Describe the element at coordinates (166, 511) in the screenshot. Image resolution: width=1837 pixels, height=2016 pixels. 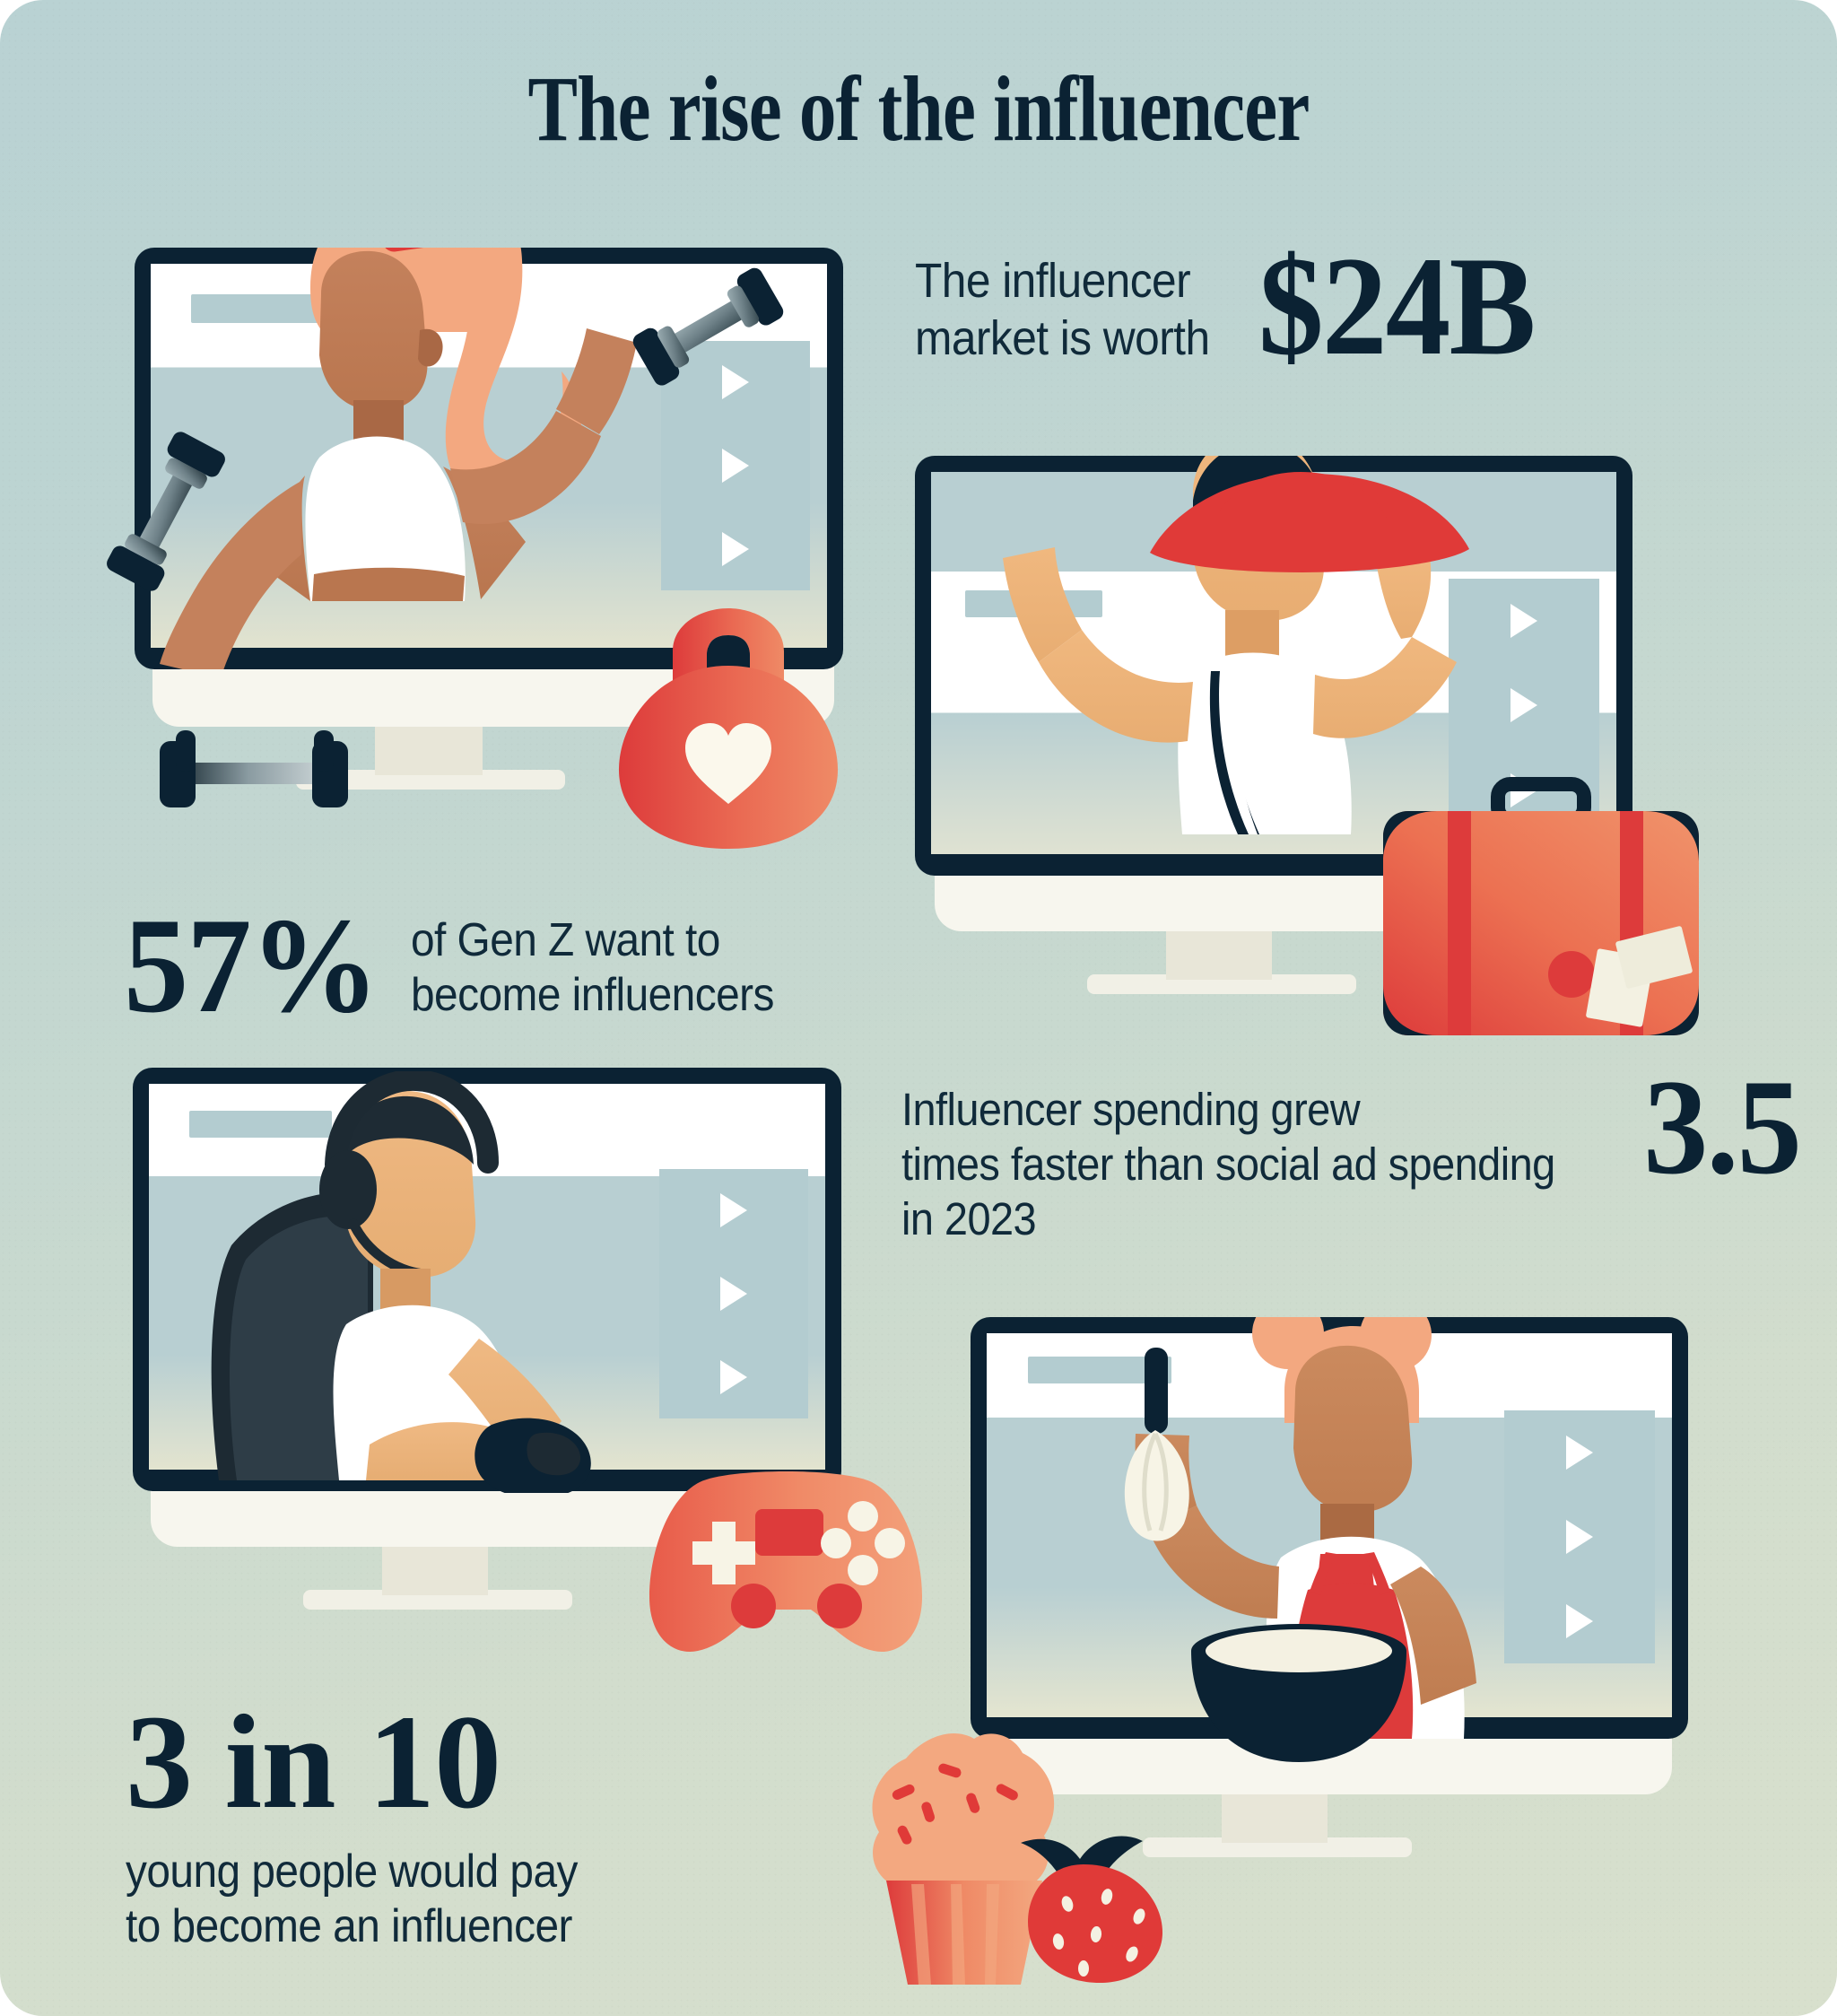
I see `dumbbell-icon-left` at that location.